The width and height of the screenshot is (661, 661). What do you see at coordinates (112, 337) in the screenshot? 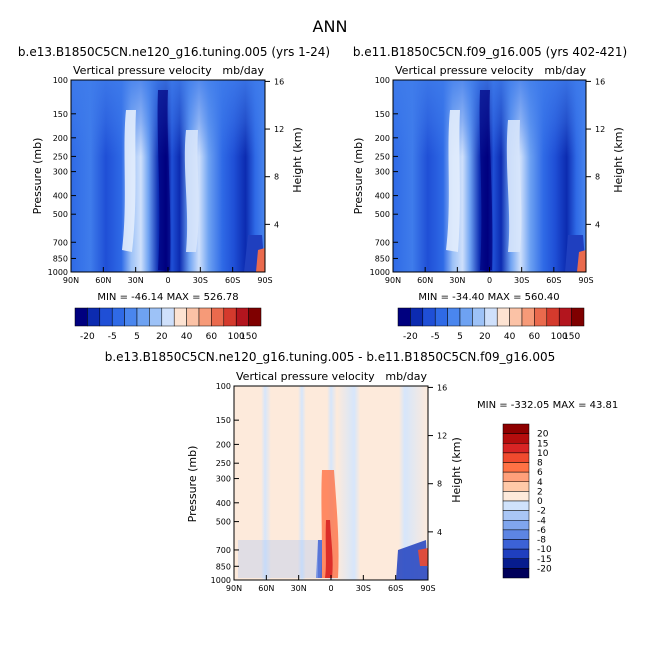
I see `colorbar-label: -5` at bounding box center [112, 337].